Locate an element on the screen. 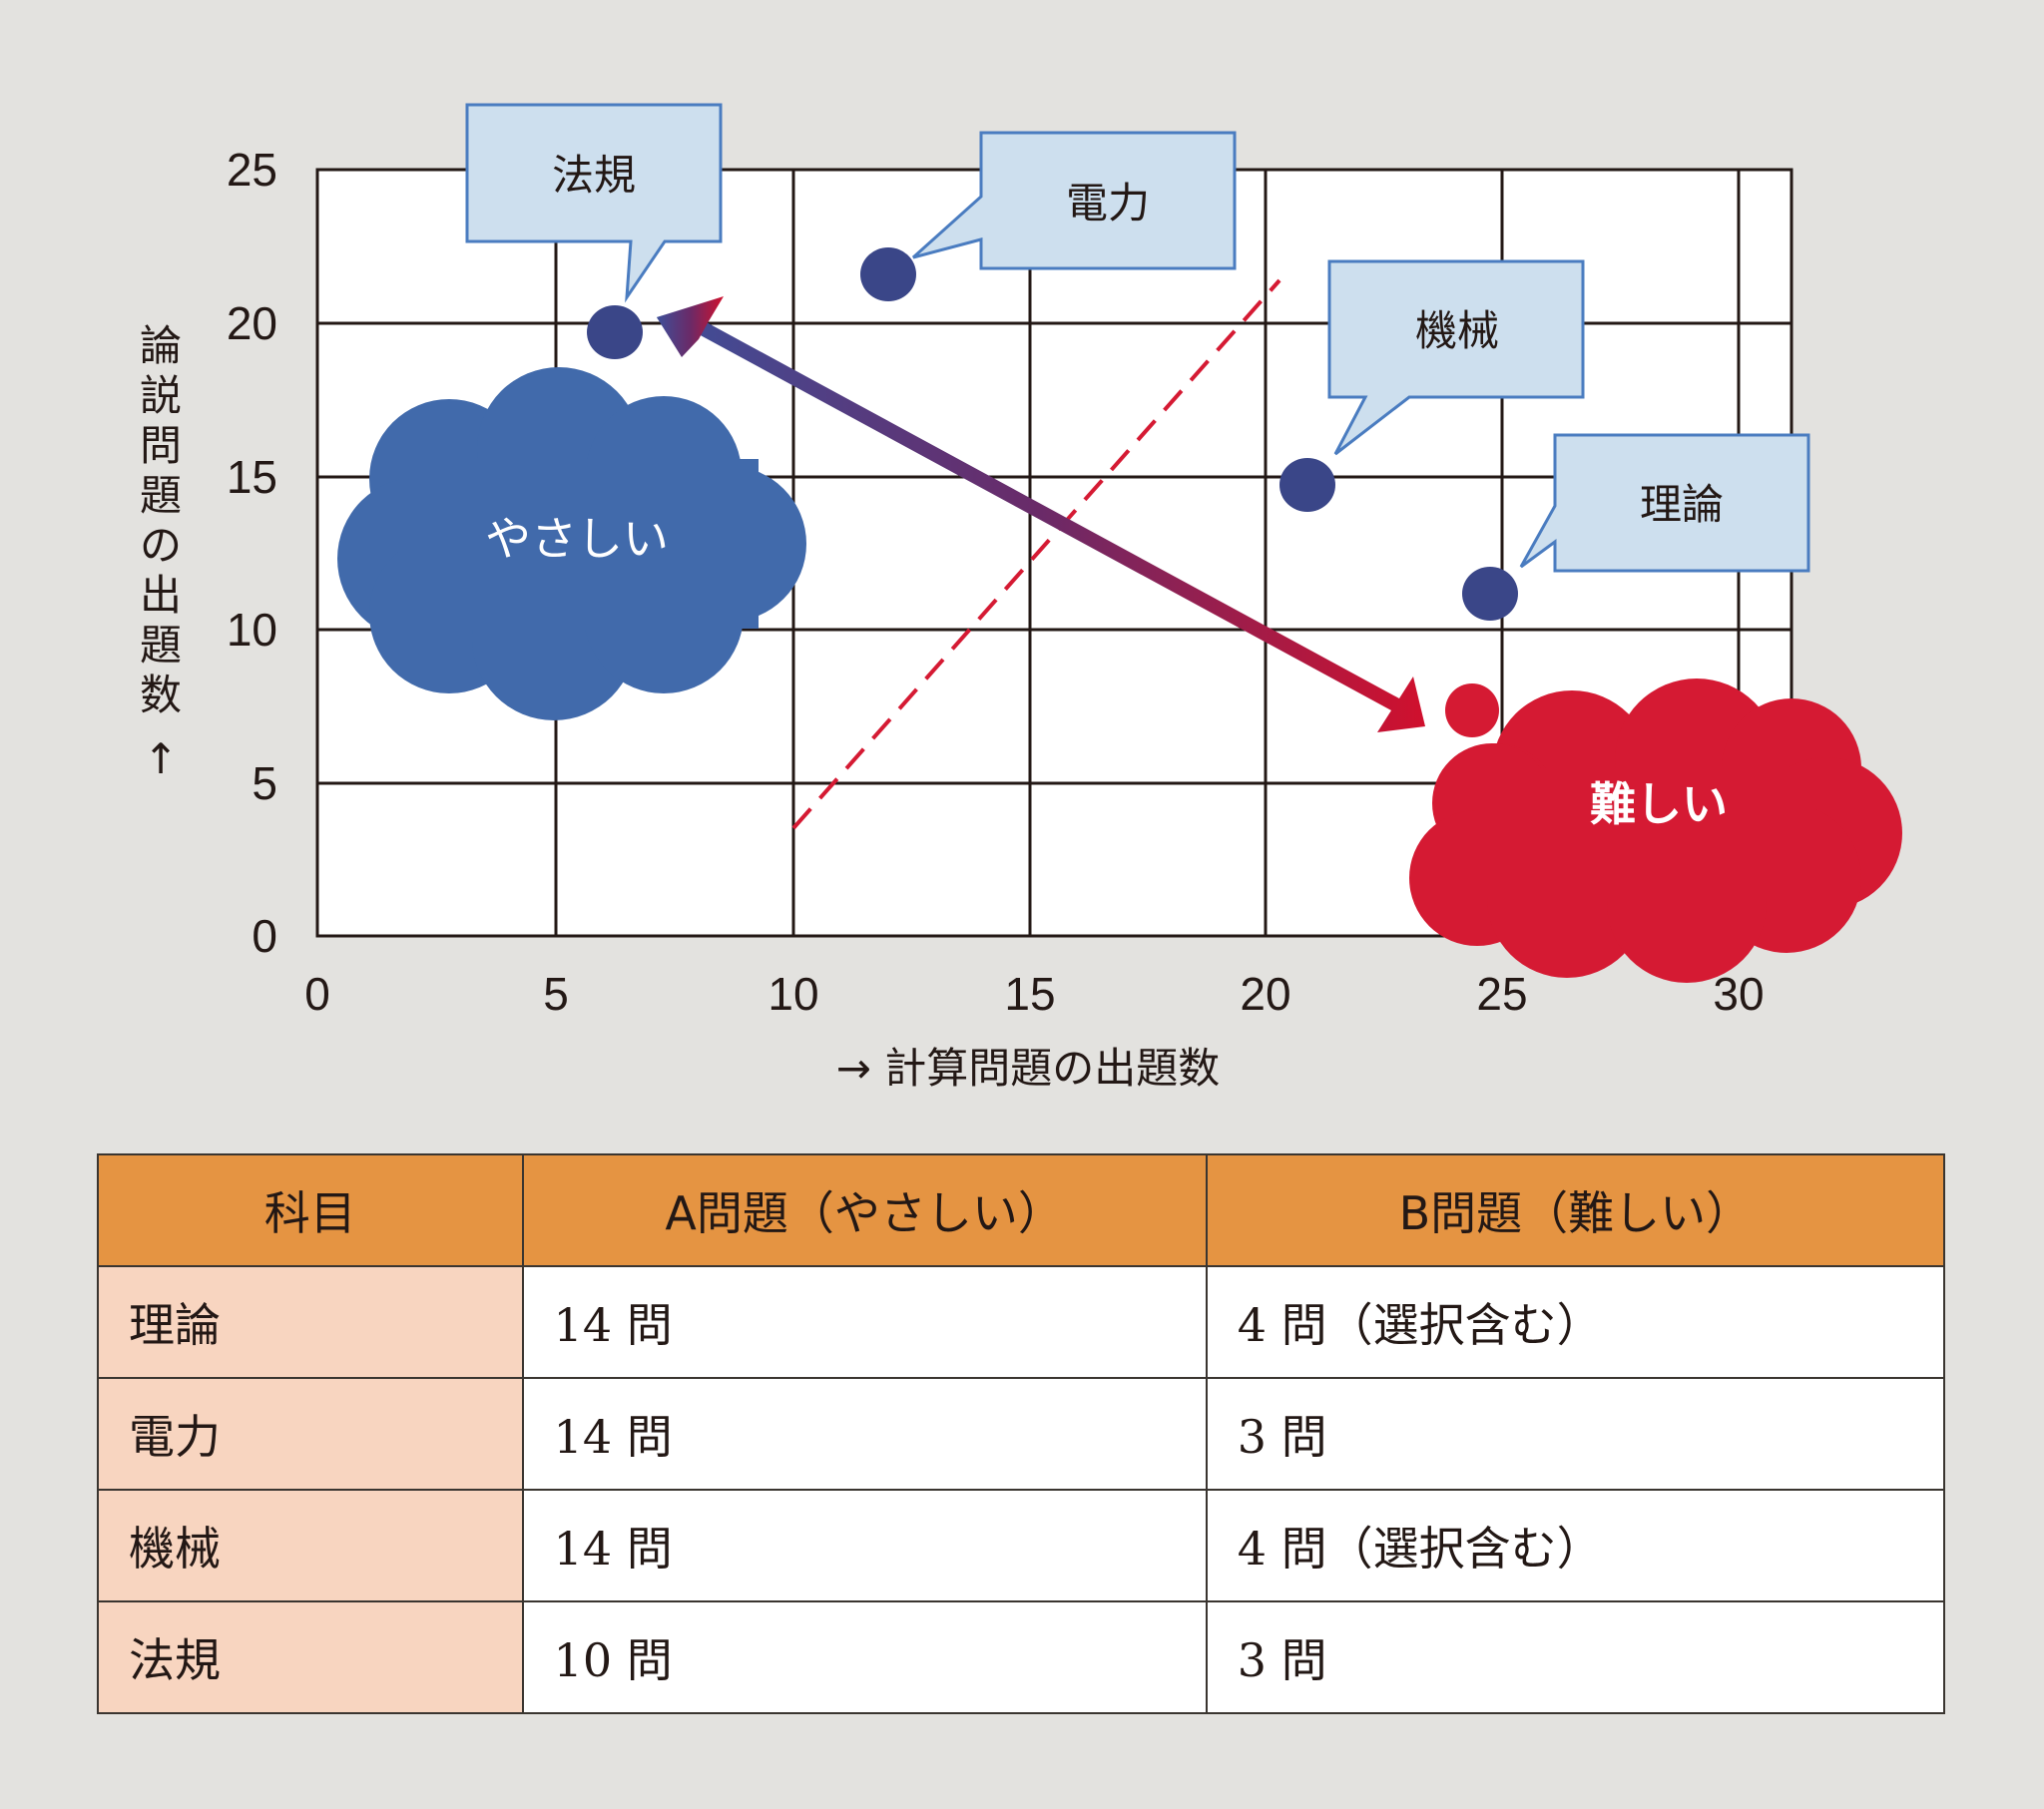 This screenshot has width=2044, height=1809. y-label-char: 論 is located at coordinates (160, 345).